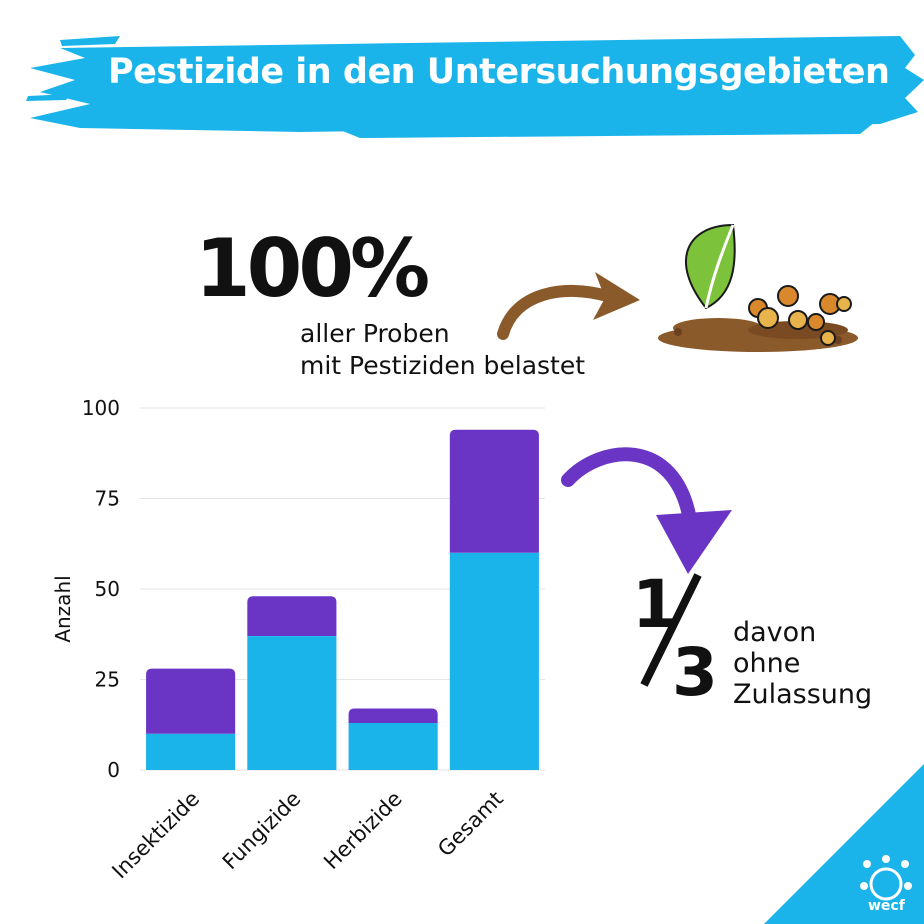  I want to click on highlight-percent: 100%, so click(312, 268).